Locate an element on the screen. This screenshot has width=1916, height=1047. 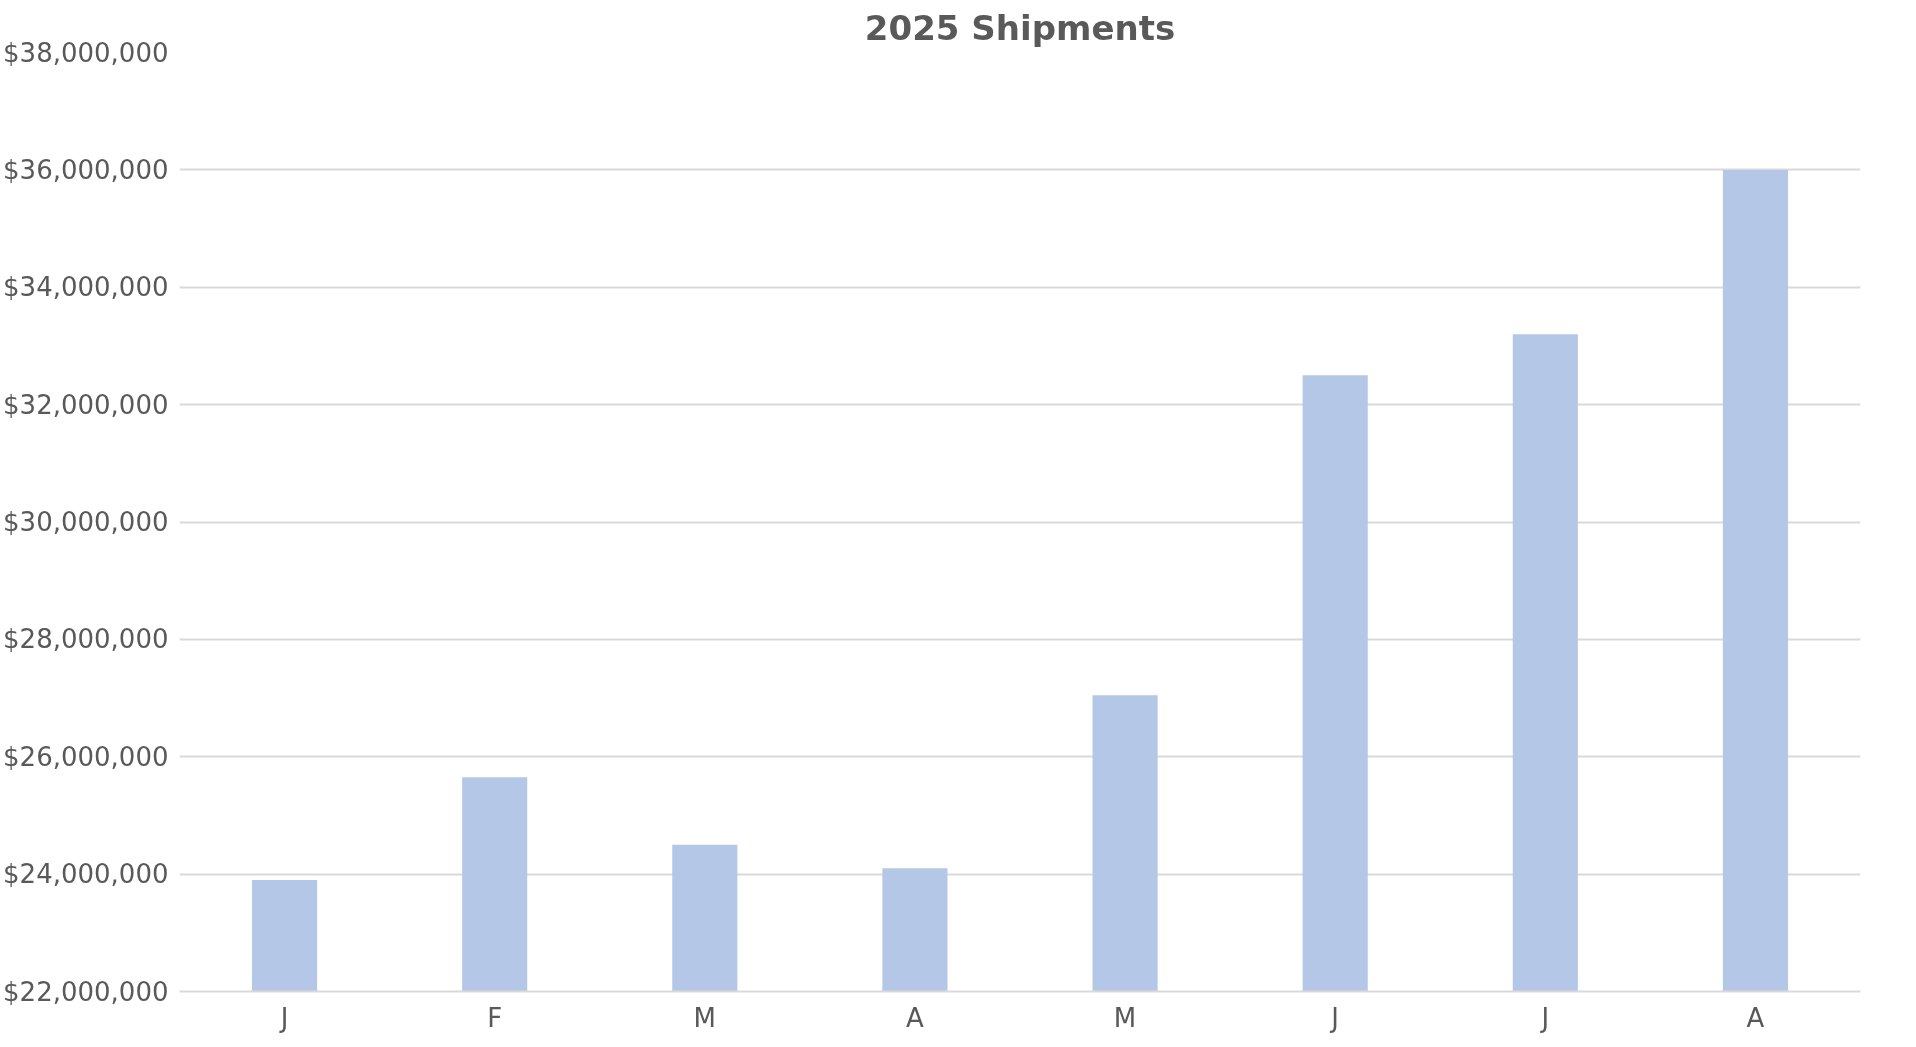
y-tick-label: $32,000,000 is located at coordinates (86, 404).